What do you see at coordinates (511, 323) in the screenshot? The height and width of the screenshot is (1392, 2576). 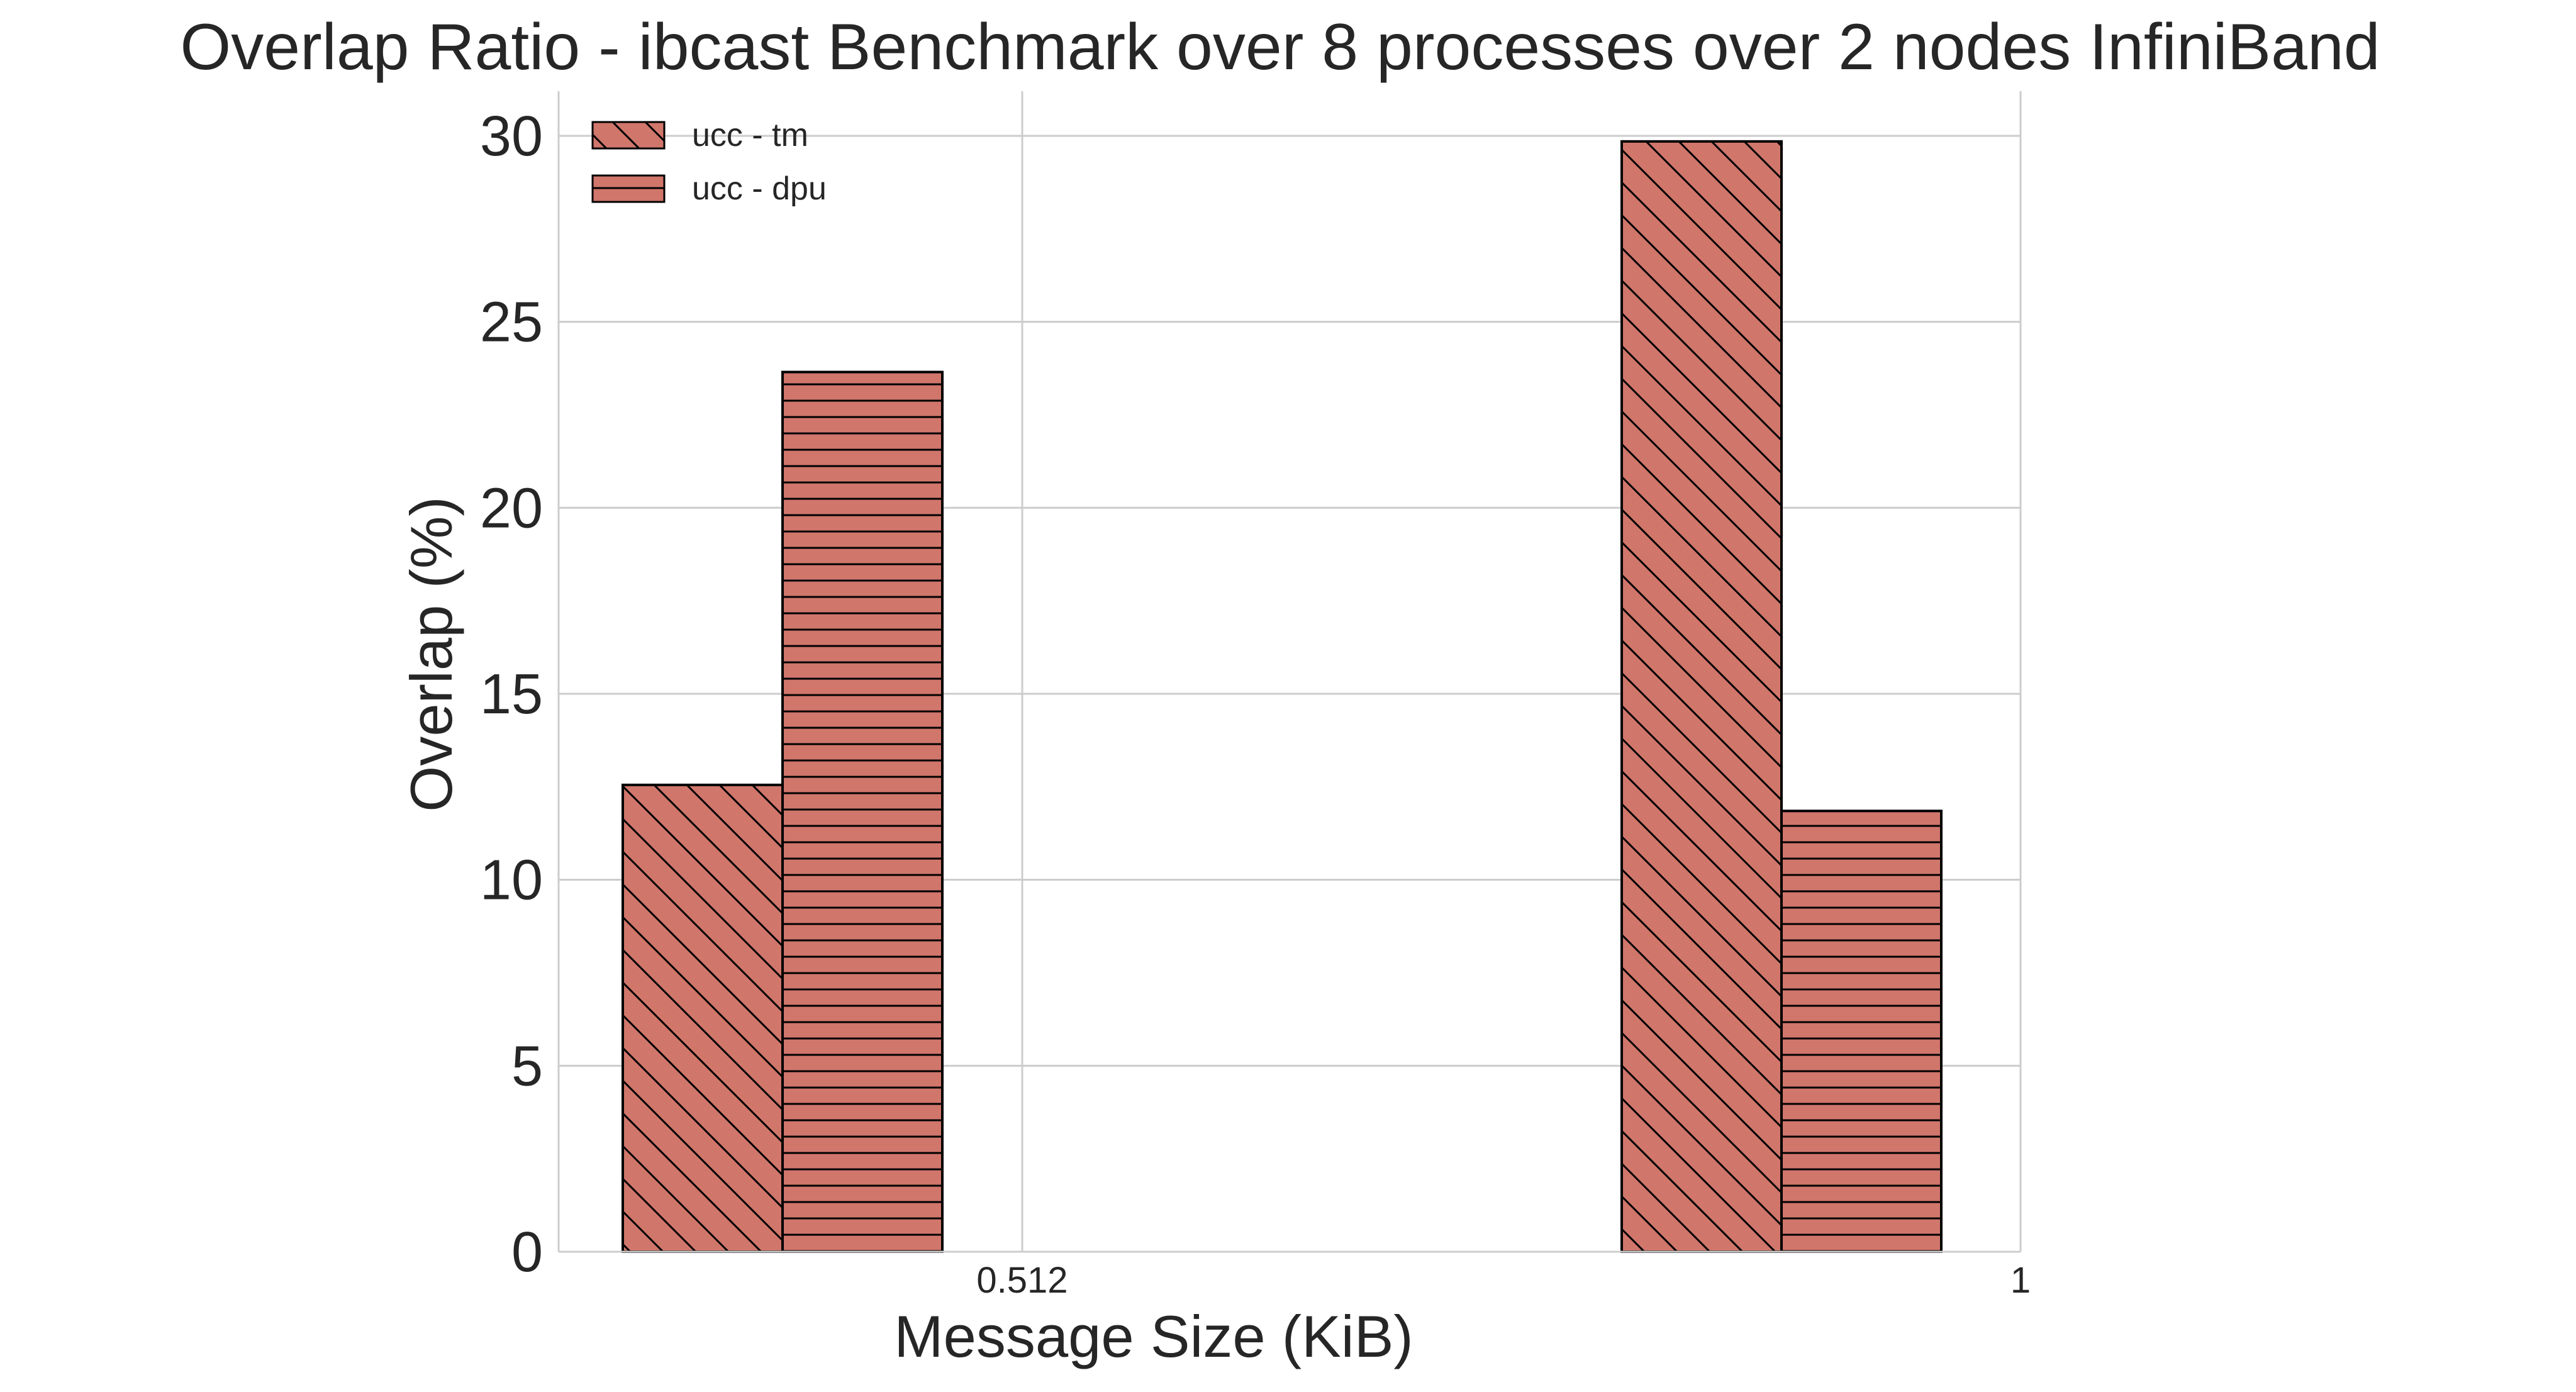 I see `y-tick-label: 25` at bounding box center [511, 323].